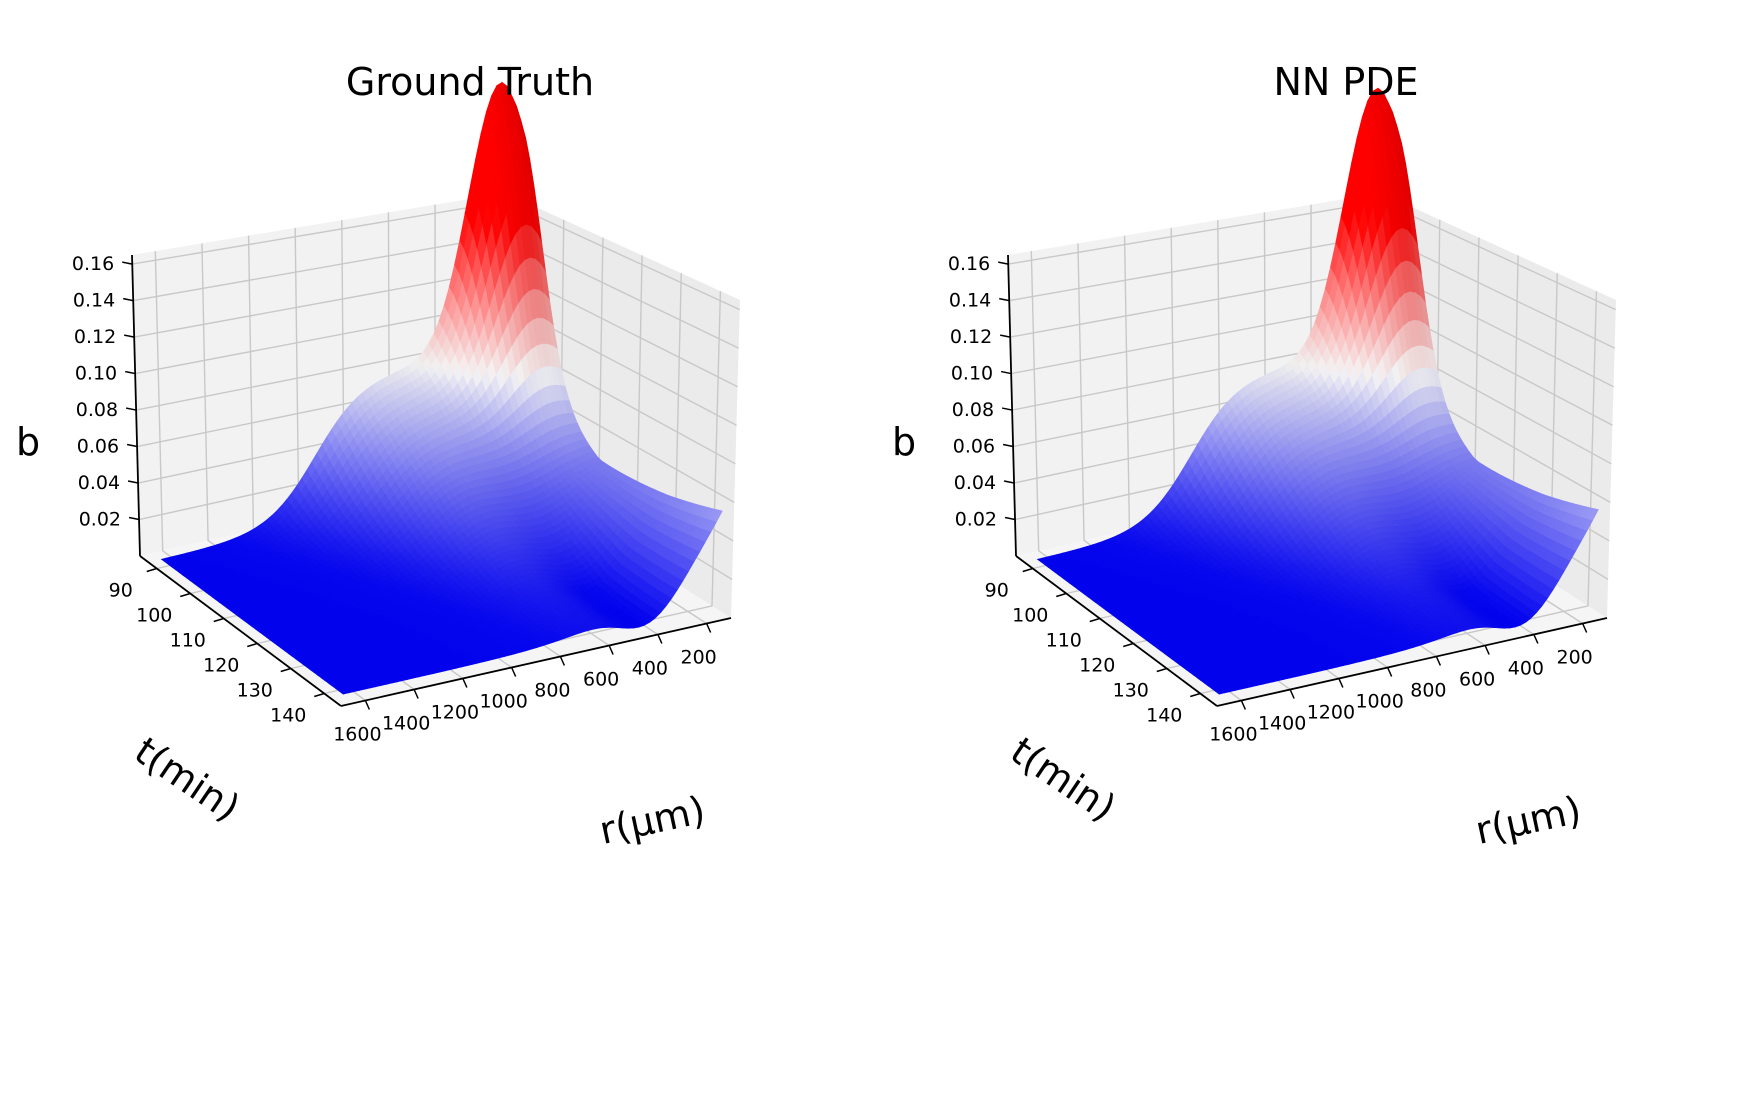 The height and width of the screenshot is (1108, 1752). What do you see at coordinates (188, 641) in the screenshot?
I see `t-tick-label: 110` at bounding box center [188, 641].